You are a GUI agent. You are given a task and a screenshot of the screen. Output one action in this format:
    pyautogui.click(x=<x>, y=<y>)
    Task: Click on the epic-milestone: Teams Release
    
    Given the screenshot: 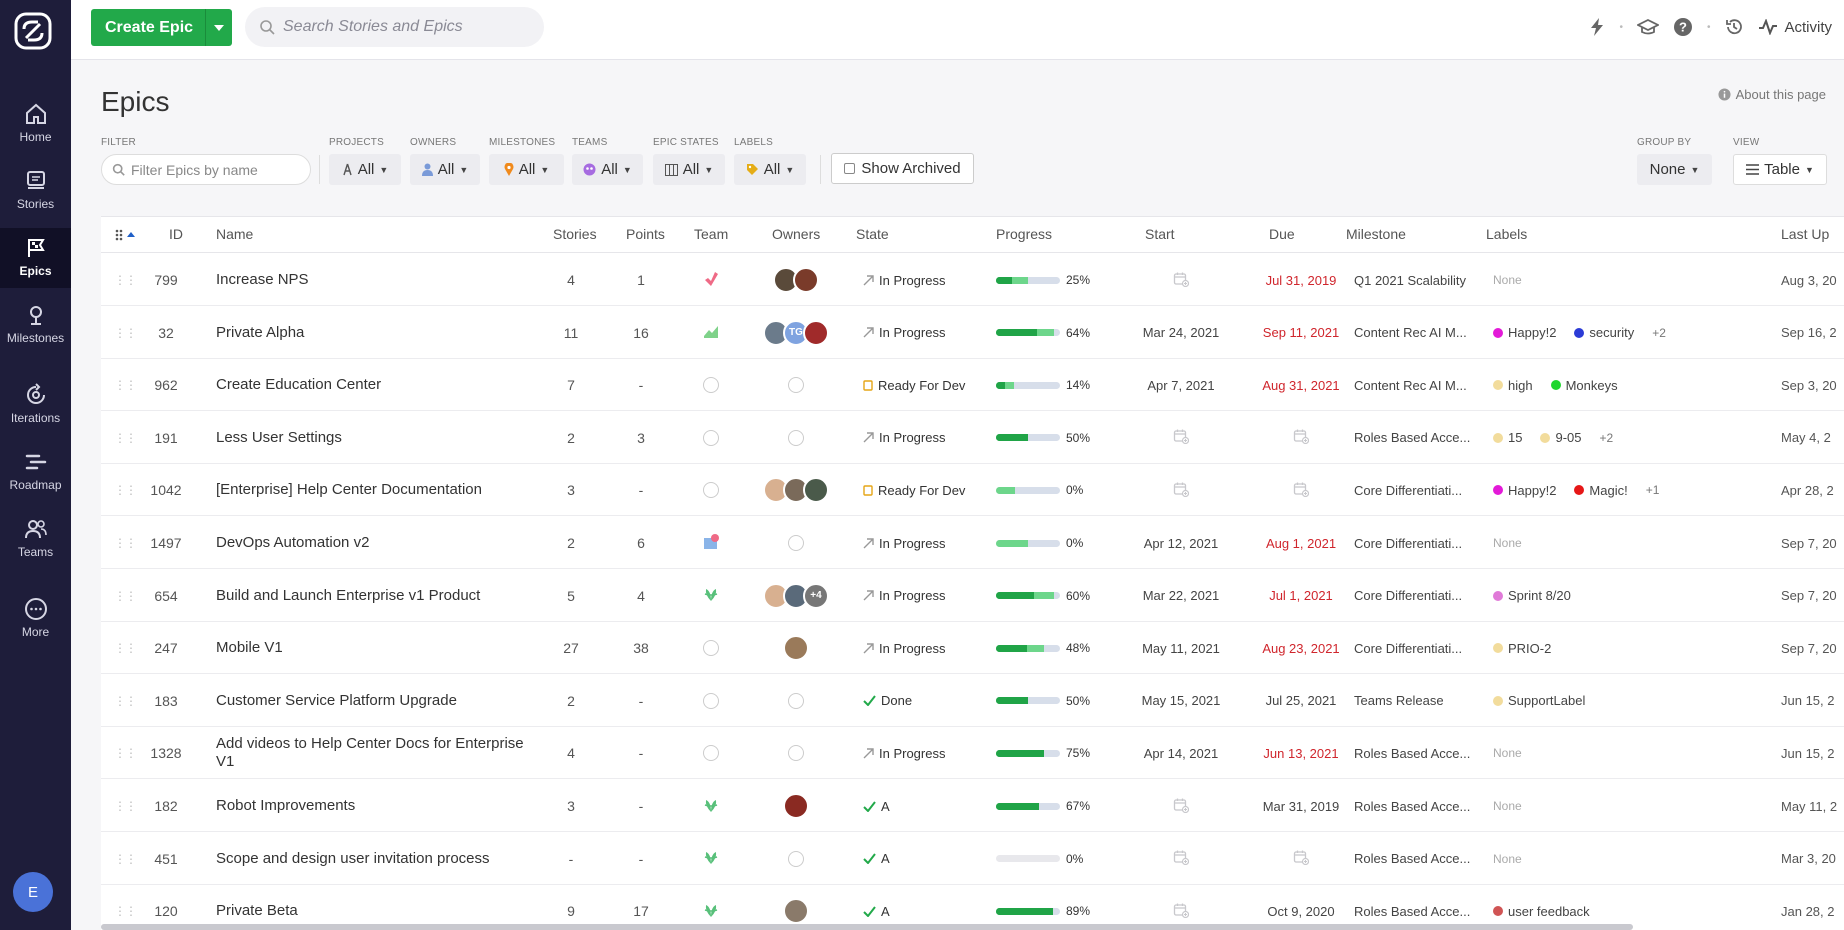 What is the action you would take?
    pyautogui.click(x=1399, y=701)
    